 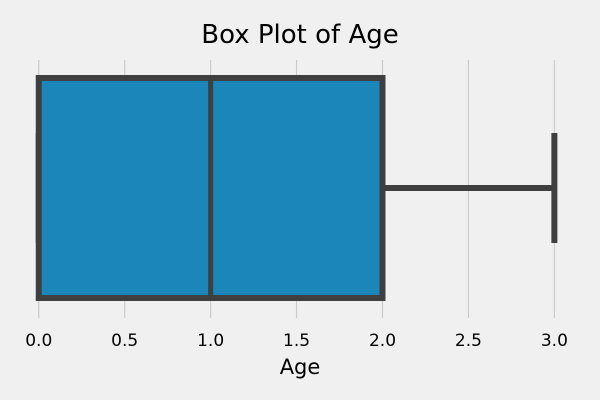 I want to click on x-tick-label: 2.0, so click(x=382, y=341).